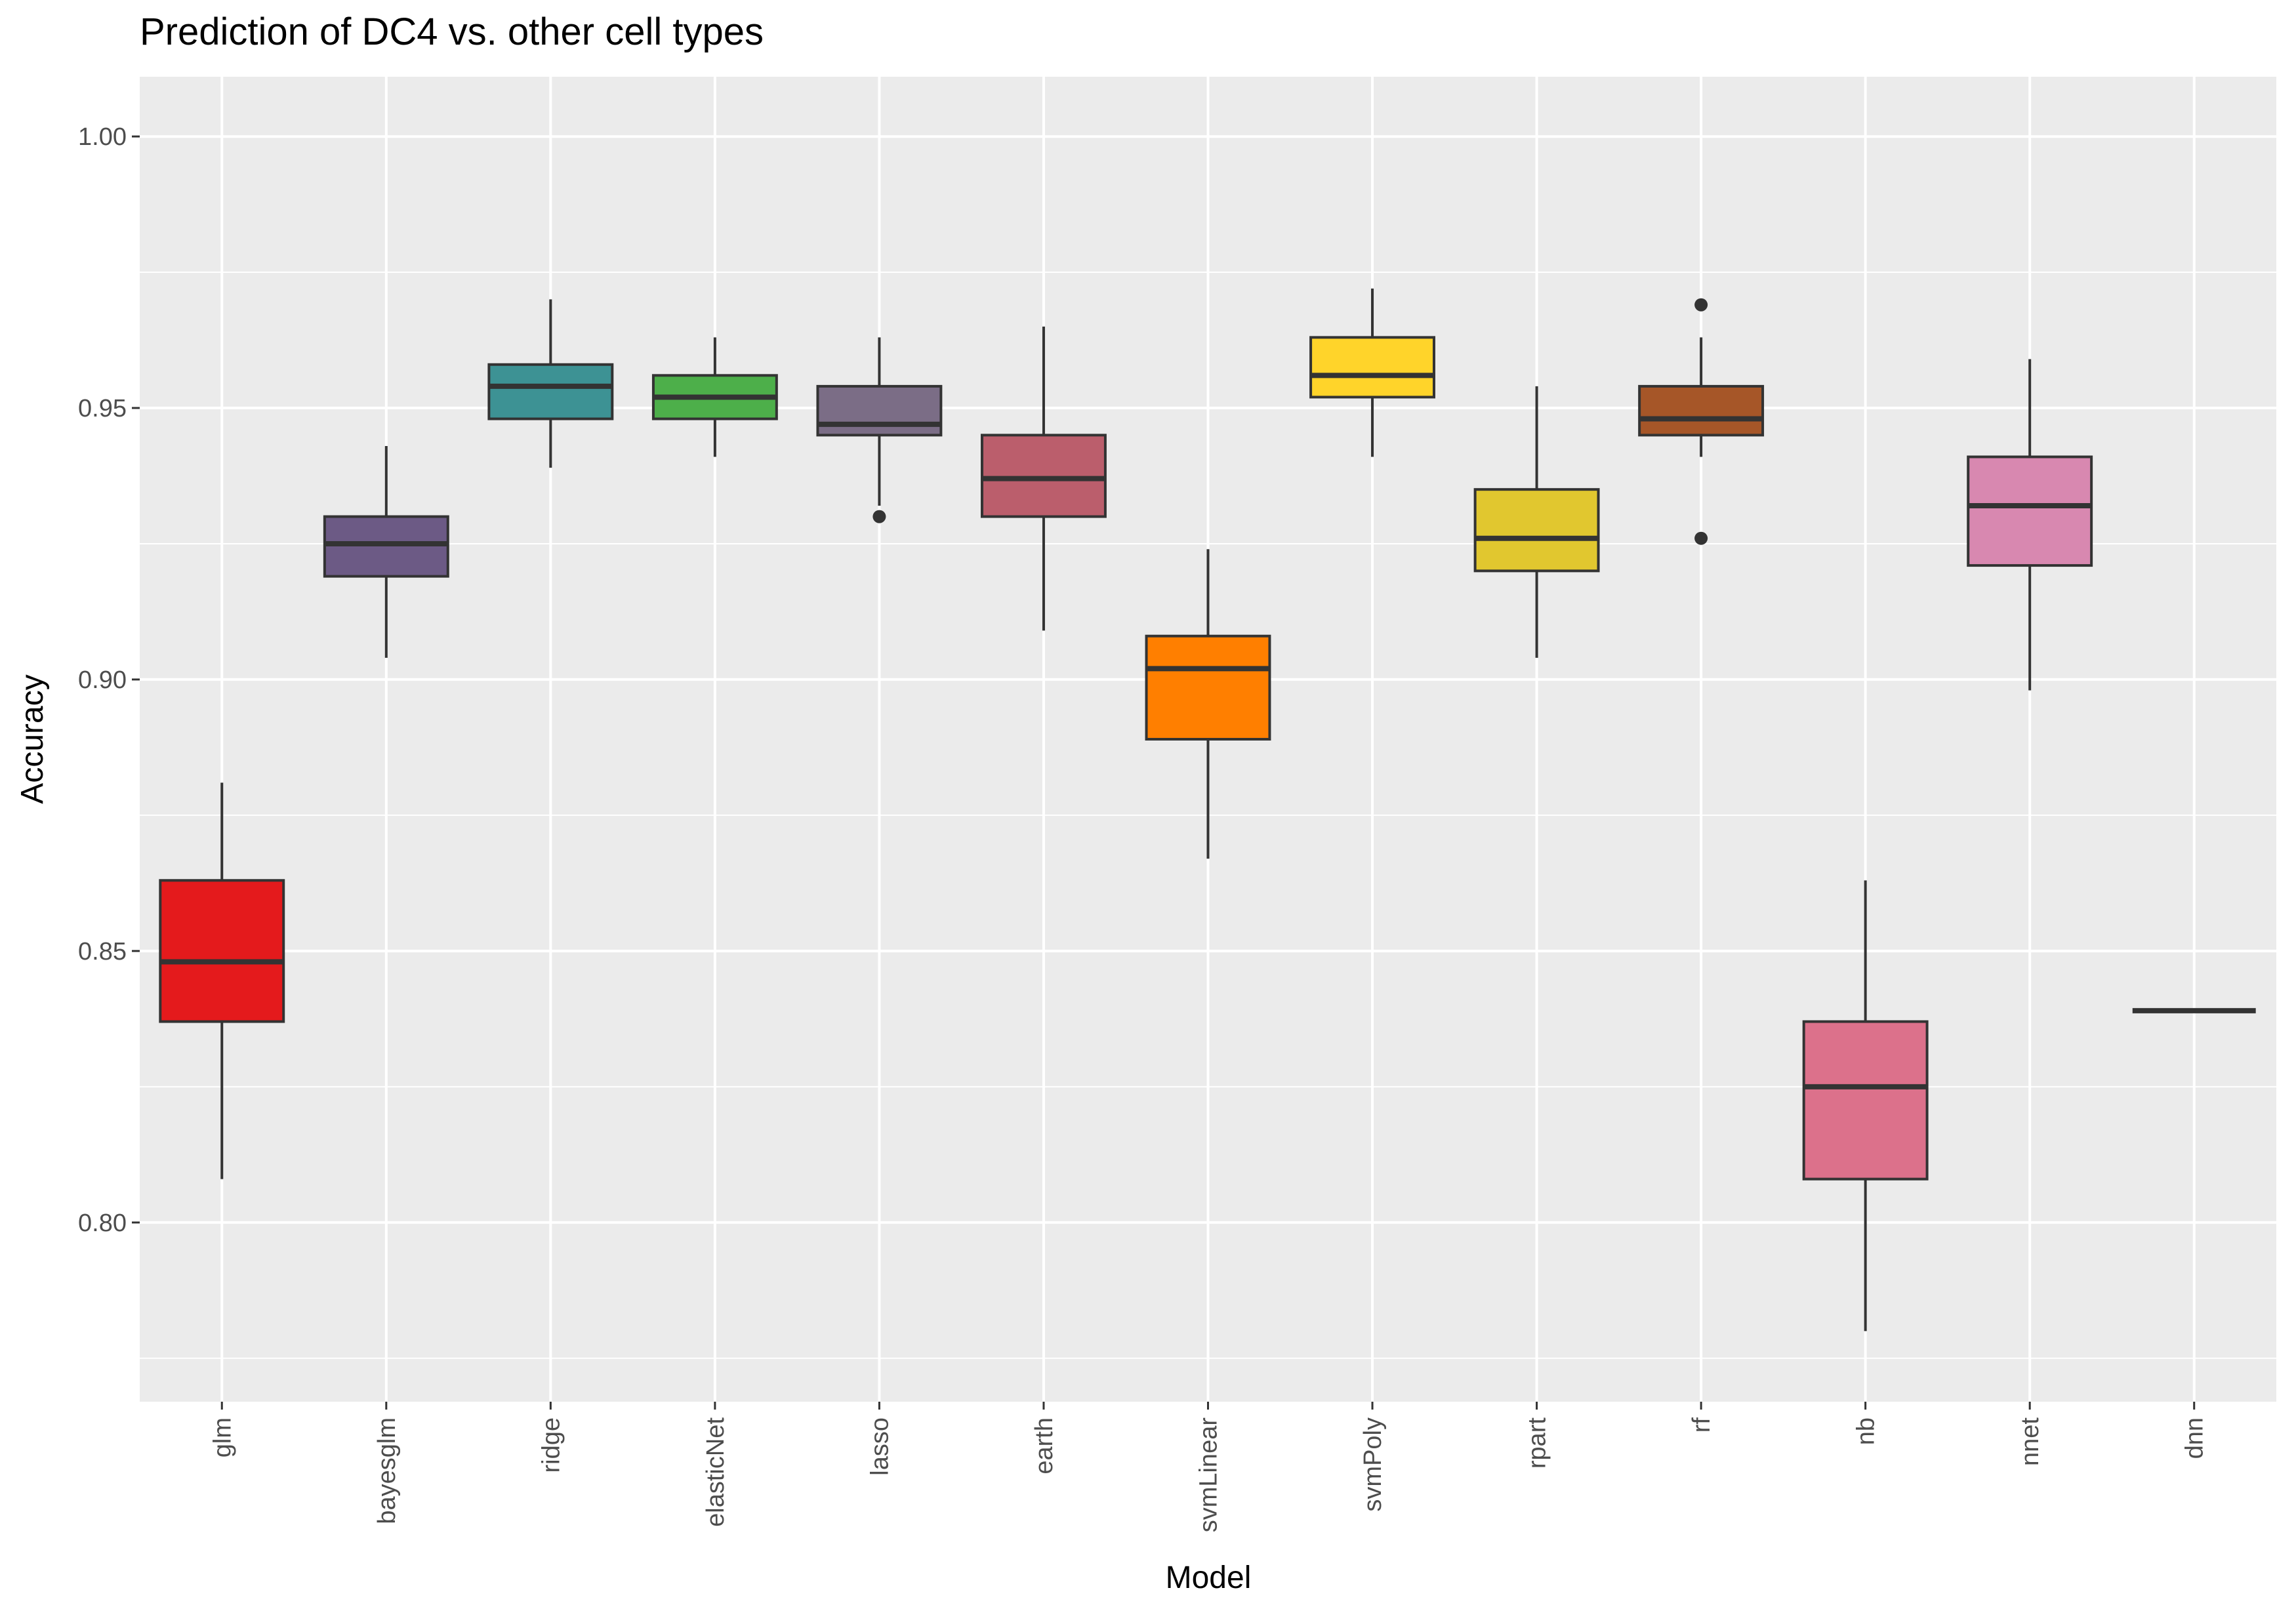  I want to click on y-tick-label: 0.95, so click(102, 408).